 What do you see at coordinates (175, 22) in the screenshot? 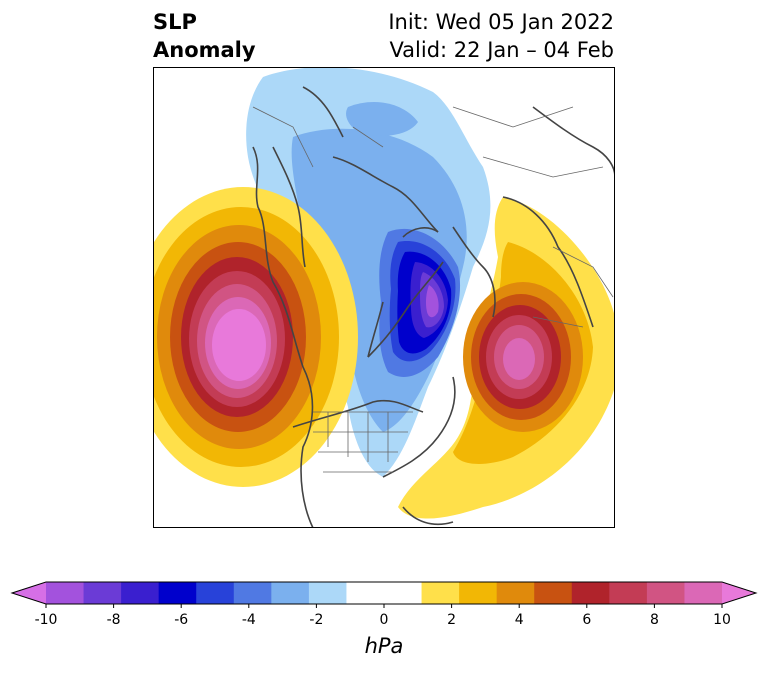
I see `variable-label: SLP` at bounding box center [175, 22].